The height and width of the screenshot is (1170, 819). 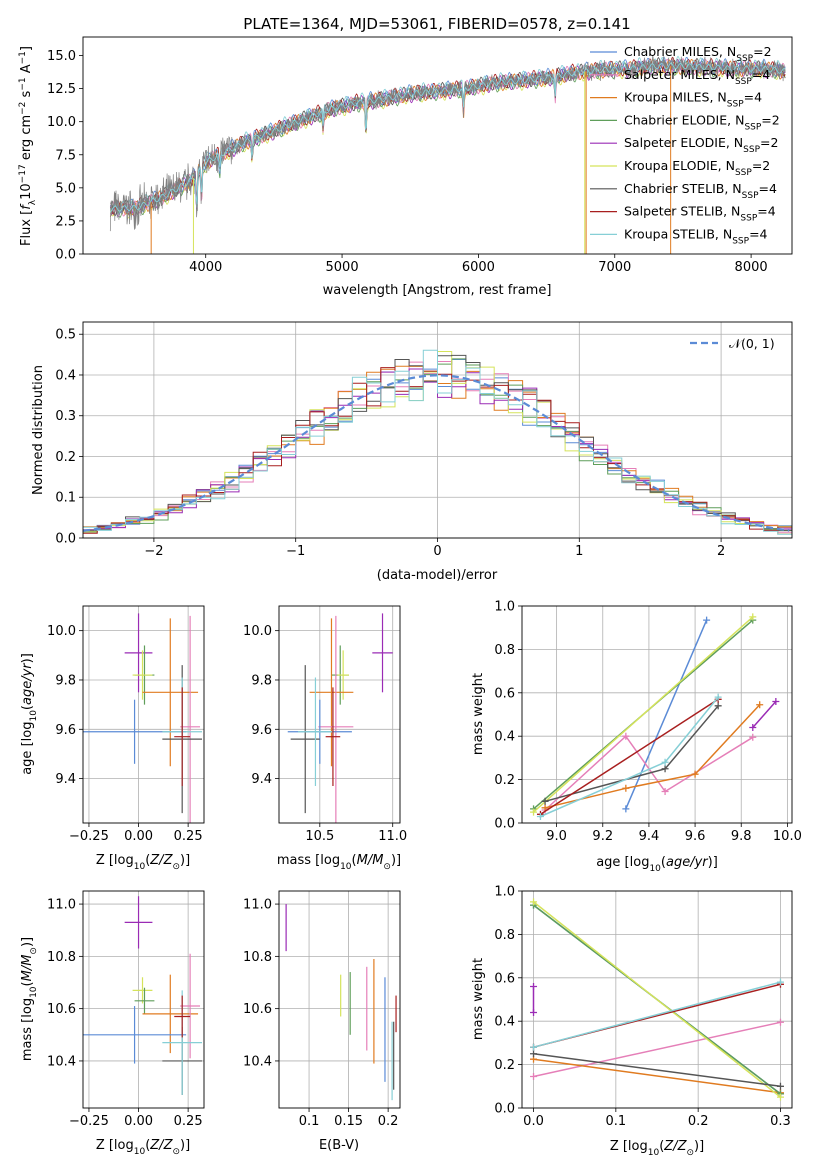 I want to click on x-tick-label: 10.0, so click(x=787, y=836).